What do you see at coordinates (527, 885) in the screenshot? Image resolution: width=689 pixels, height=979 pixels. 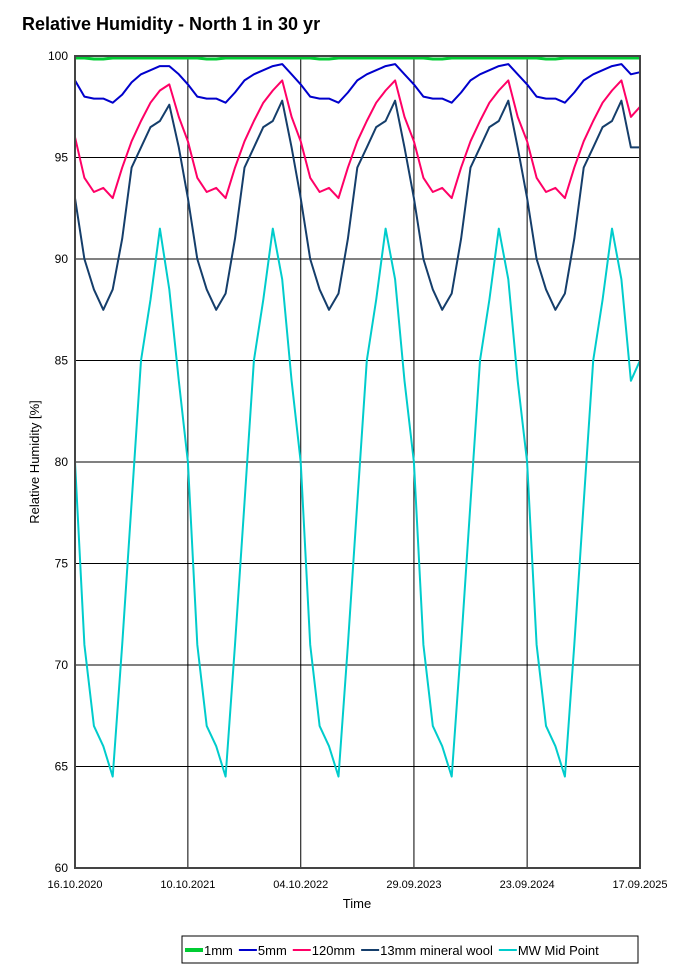 I see `x-tick-label: 23.09.2024` at bounding box center [527, 885].